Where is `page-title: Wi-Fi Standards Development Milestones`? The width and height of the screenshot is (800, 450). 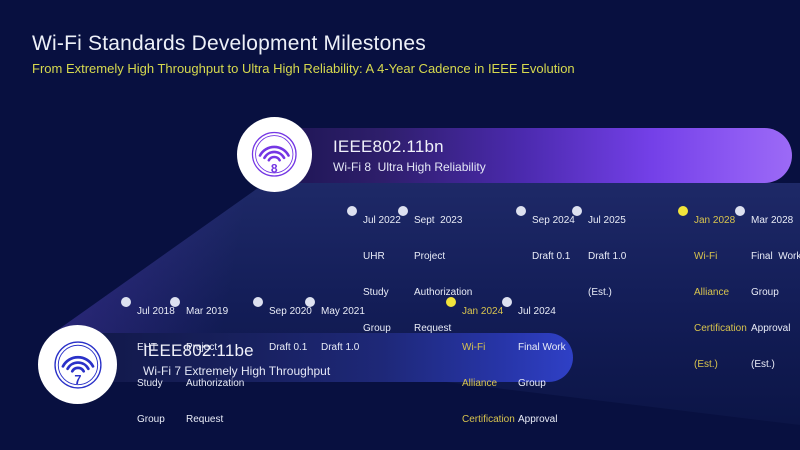
page-title: Wi-Fi Standards Development Milestones is located at coordinates (229, 43).